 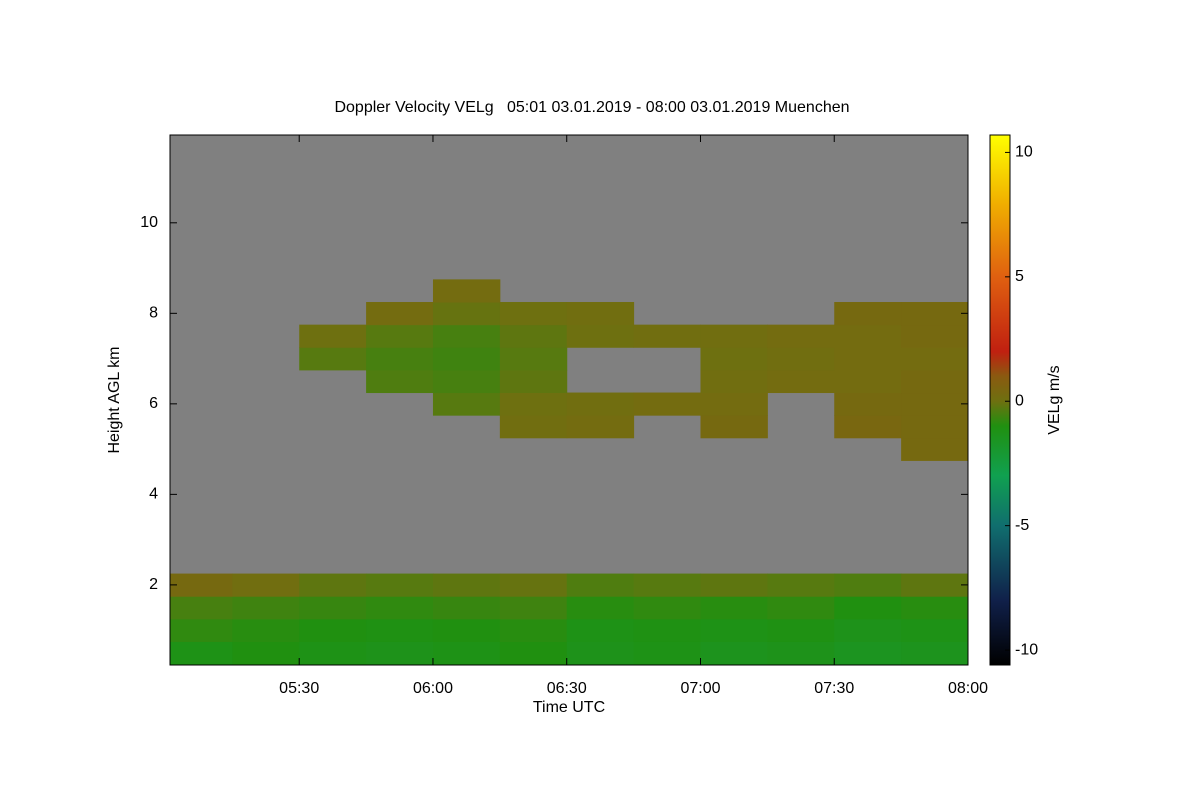 What do you see at coordinates (1019, 400) in the screenshot?
I see `colorbar-tick-label: 0` at bounding box center [1019, 400].